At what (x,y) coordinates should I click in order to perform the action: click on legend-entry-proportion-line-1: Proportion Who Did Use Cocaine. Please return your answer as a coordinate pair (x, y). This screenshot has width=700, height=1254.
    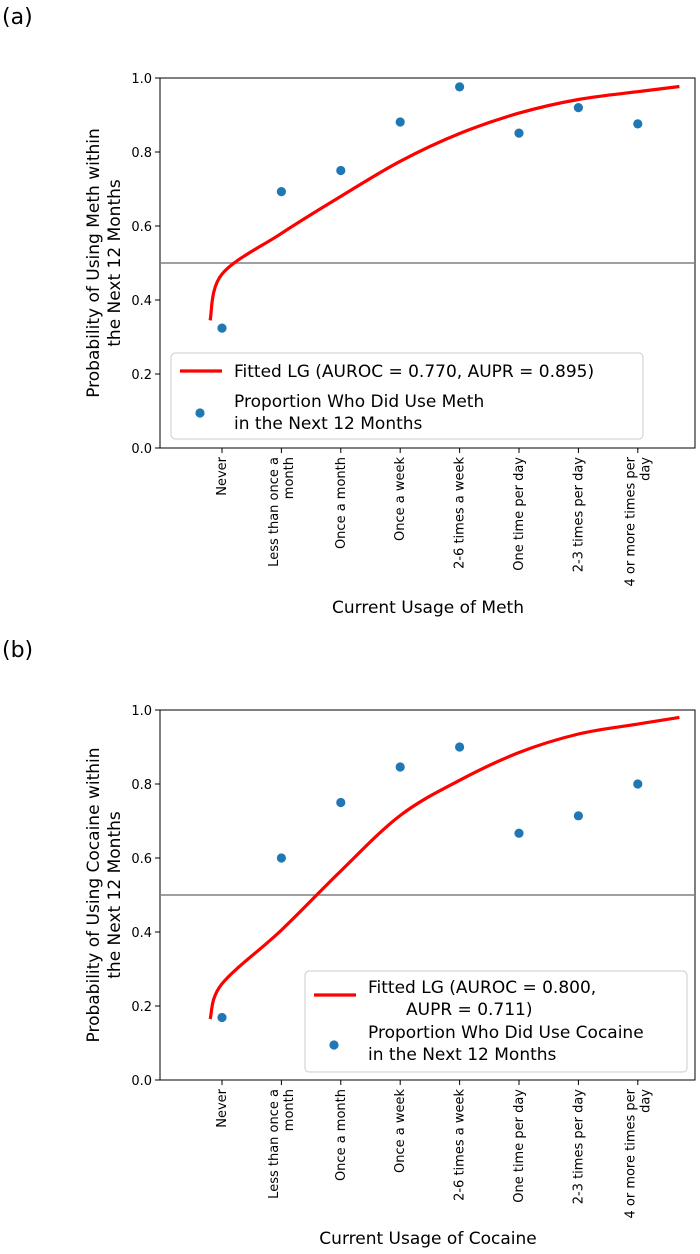
    Looking at the image, I should click on (506, 1033).